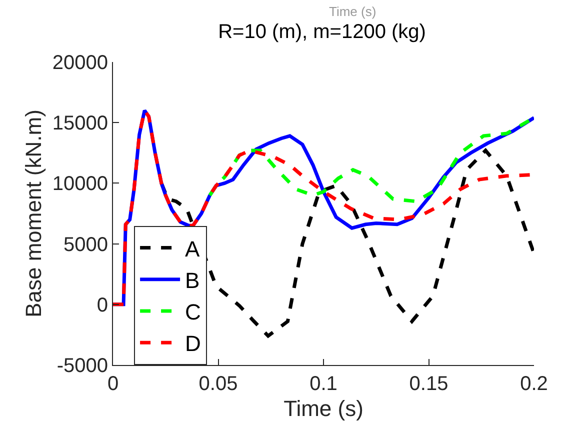 The width and height of the screenshot is (565, 433). What do you see at coordinates (324, 408) in the screenshot?
I see `x-axis-title: Time (s)` at bounding box center [324, 408].